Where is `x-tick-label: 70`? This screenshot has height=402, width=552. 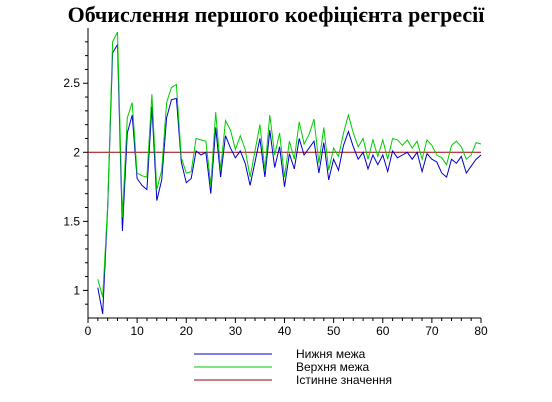 x-tick-label: 70 is located at coordinates (432, 331).